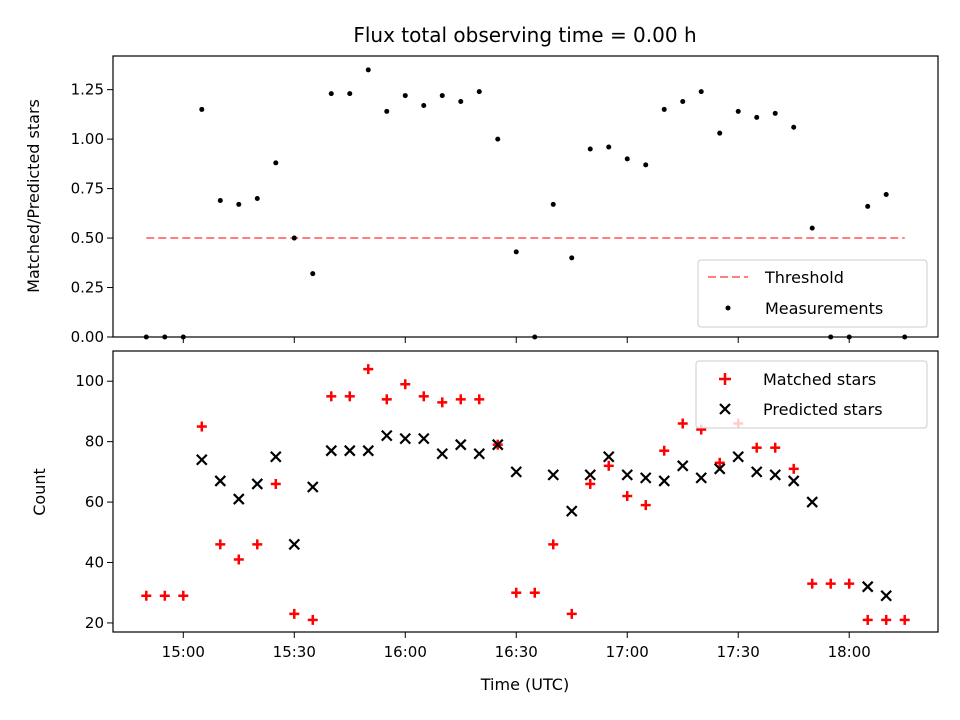  I want to click on x-tick-label: 16:00, so click(405, 652).